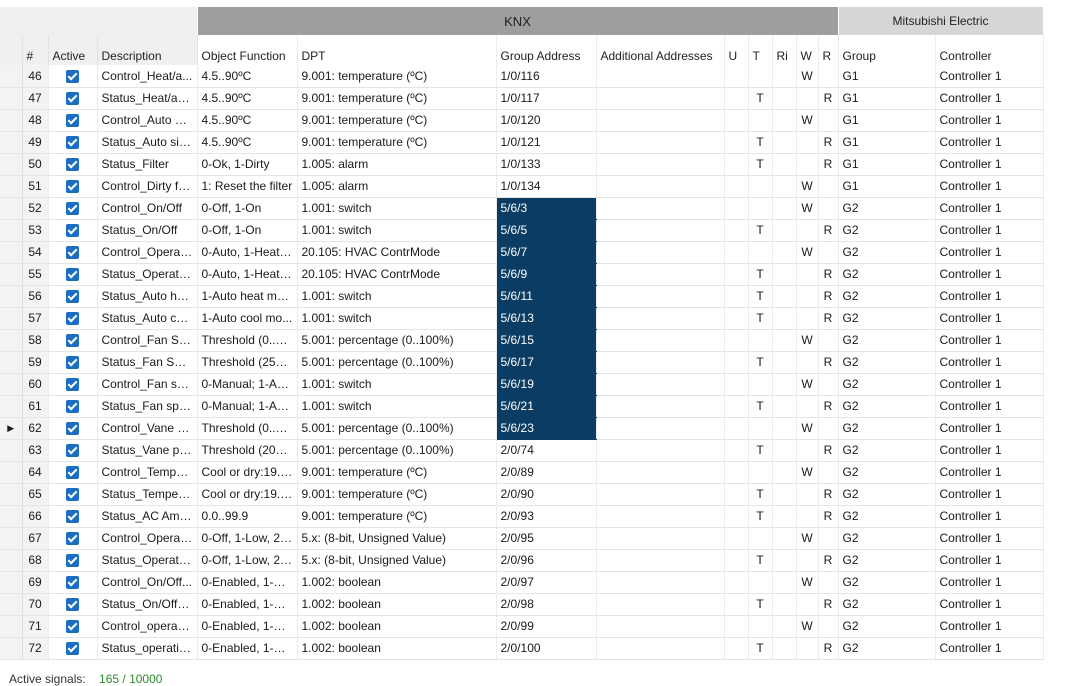 The image size is (1081, 686). What do you see at coordinates (546, 340) in the screenshot?
I see `group-address-cell: 5/6/15` at bounding box center [546, 340].